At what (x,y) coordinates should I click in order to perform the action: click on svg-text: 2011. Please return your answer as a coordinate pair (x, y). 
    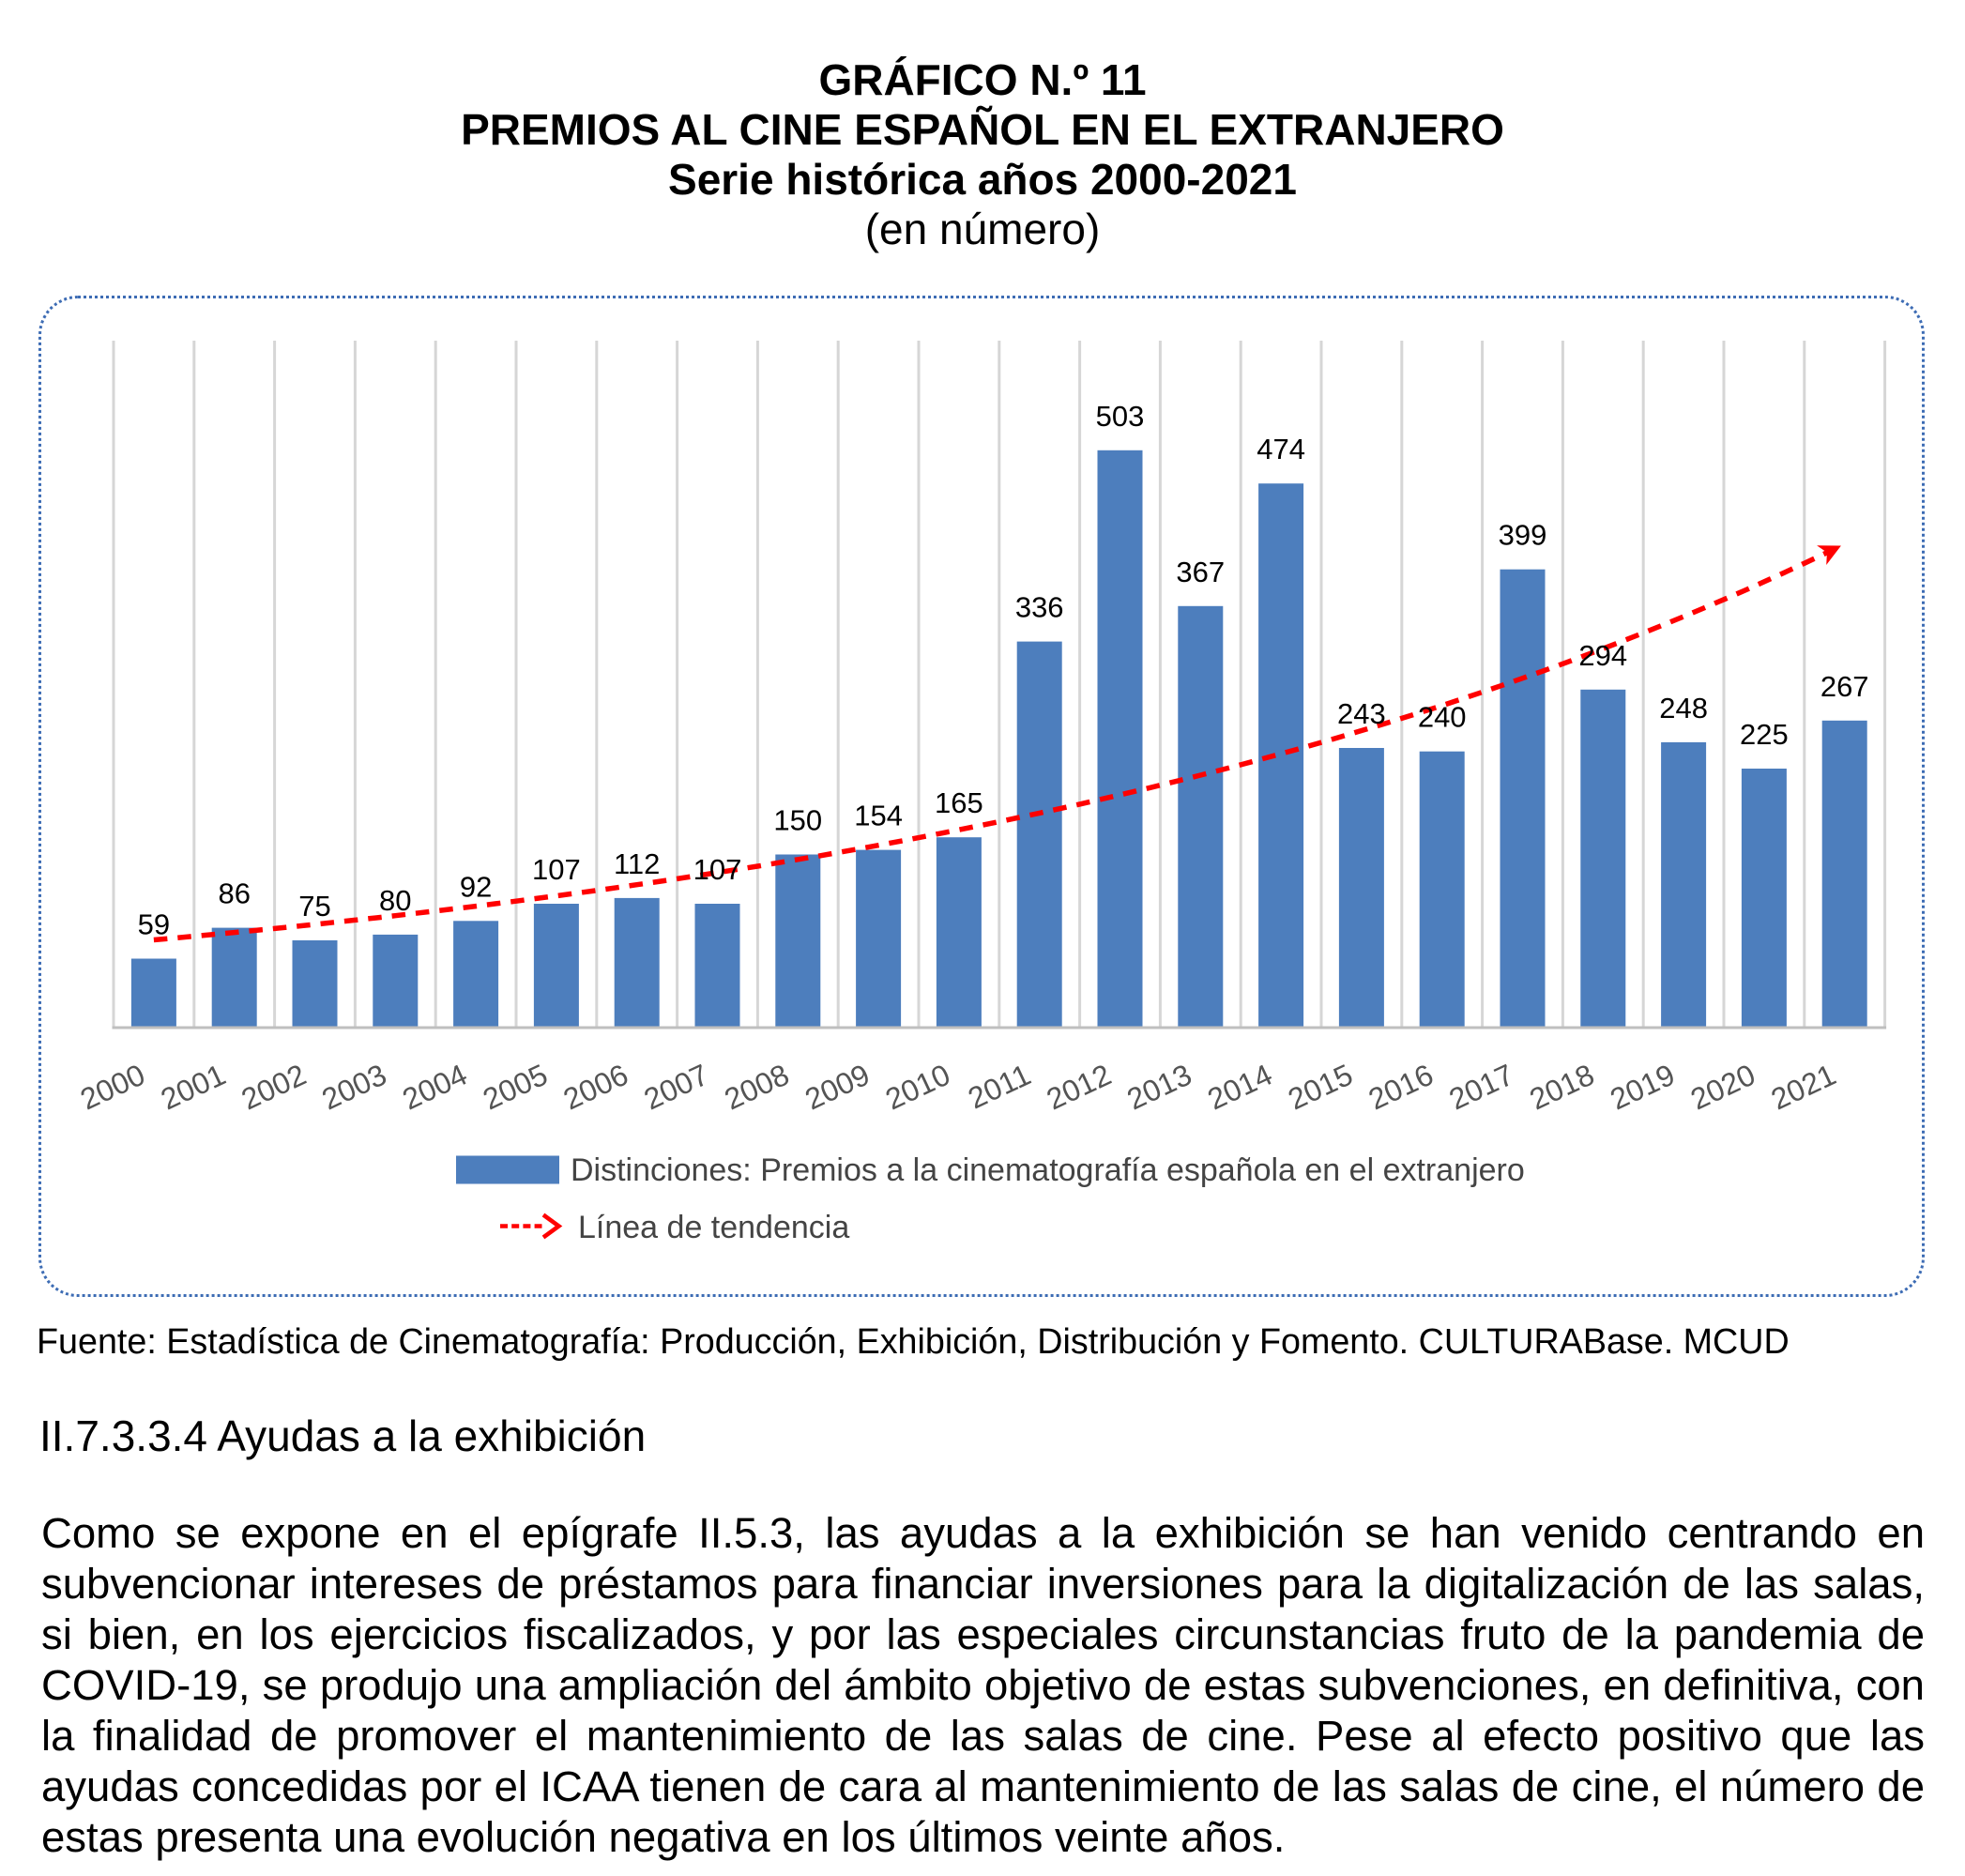
    Looking at the image, I should click on (1000, 1087).